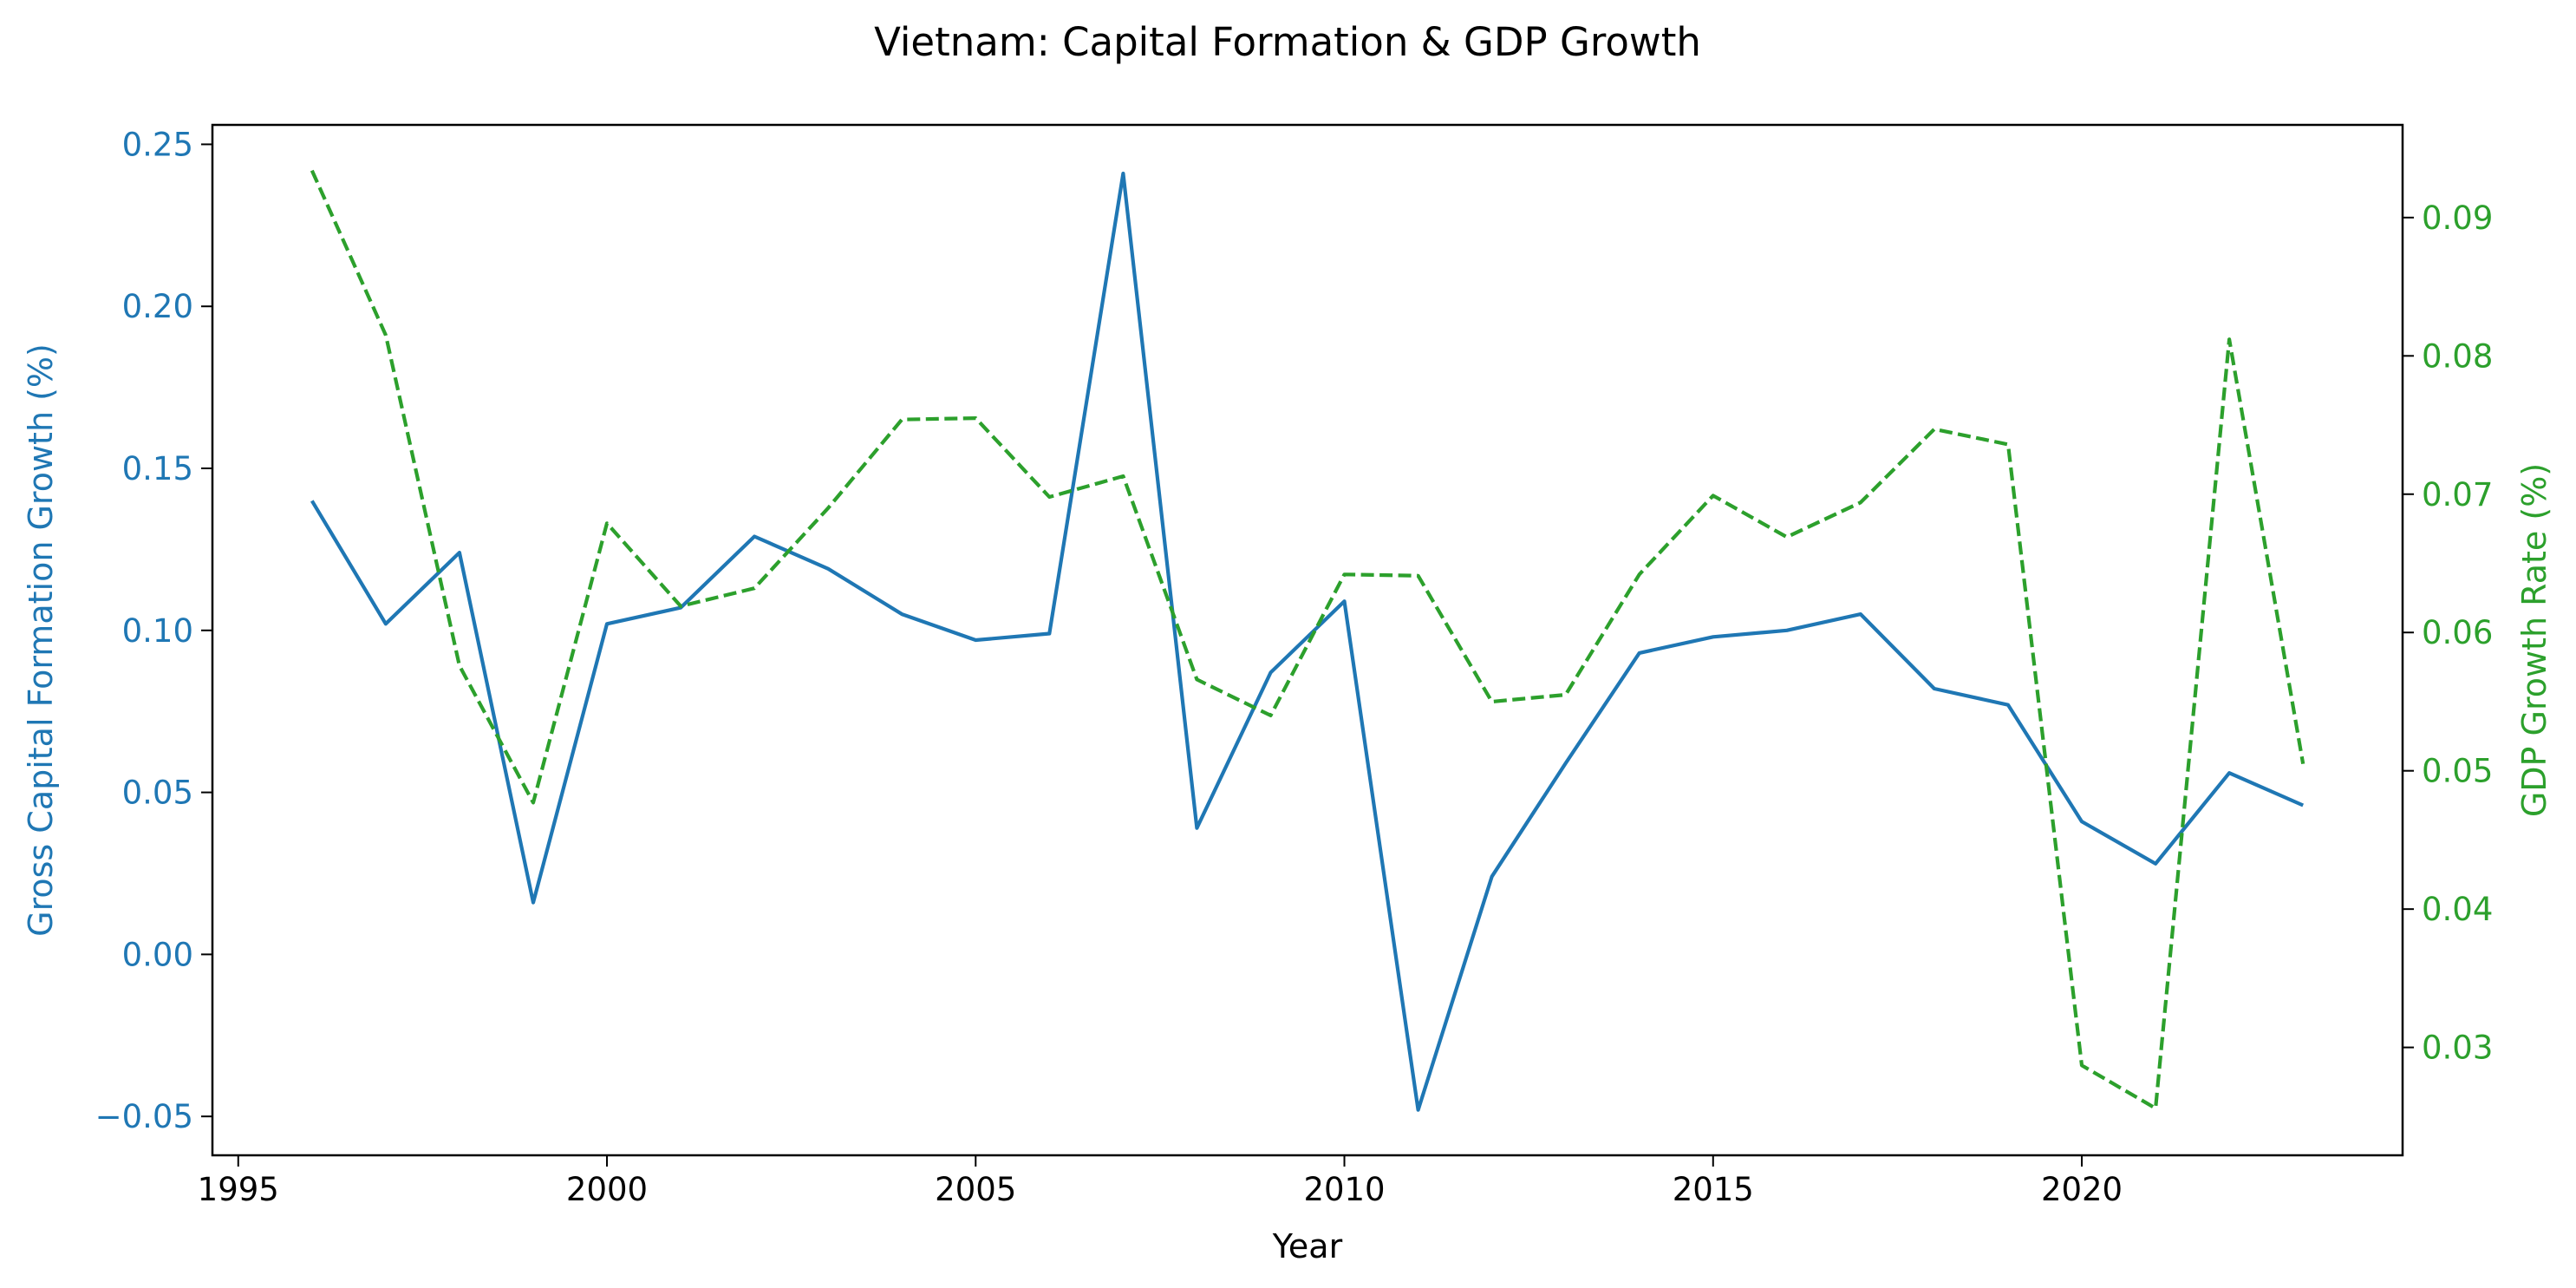 The height and width of the screenshot is (1288, 2576). Describe the element at coordinates (2534, 640) in the screenshot. I see `y-axis-right-title: GDP Growth Rate (%)` at that location.